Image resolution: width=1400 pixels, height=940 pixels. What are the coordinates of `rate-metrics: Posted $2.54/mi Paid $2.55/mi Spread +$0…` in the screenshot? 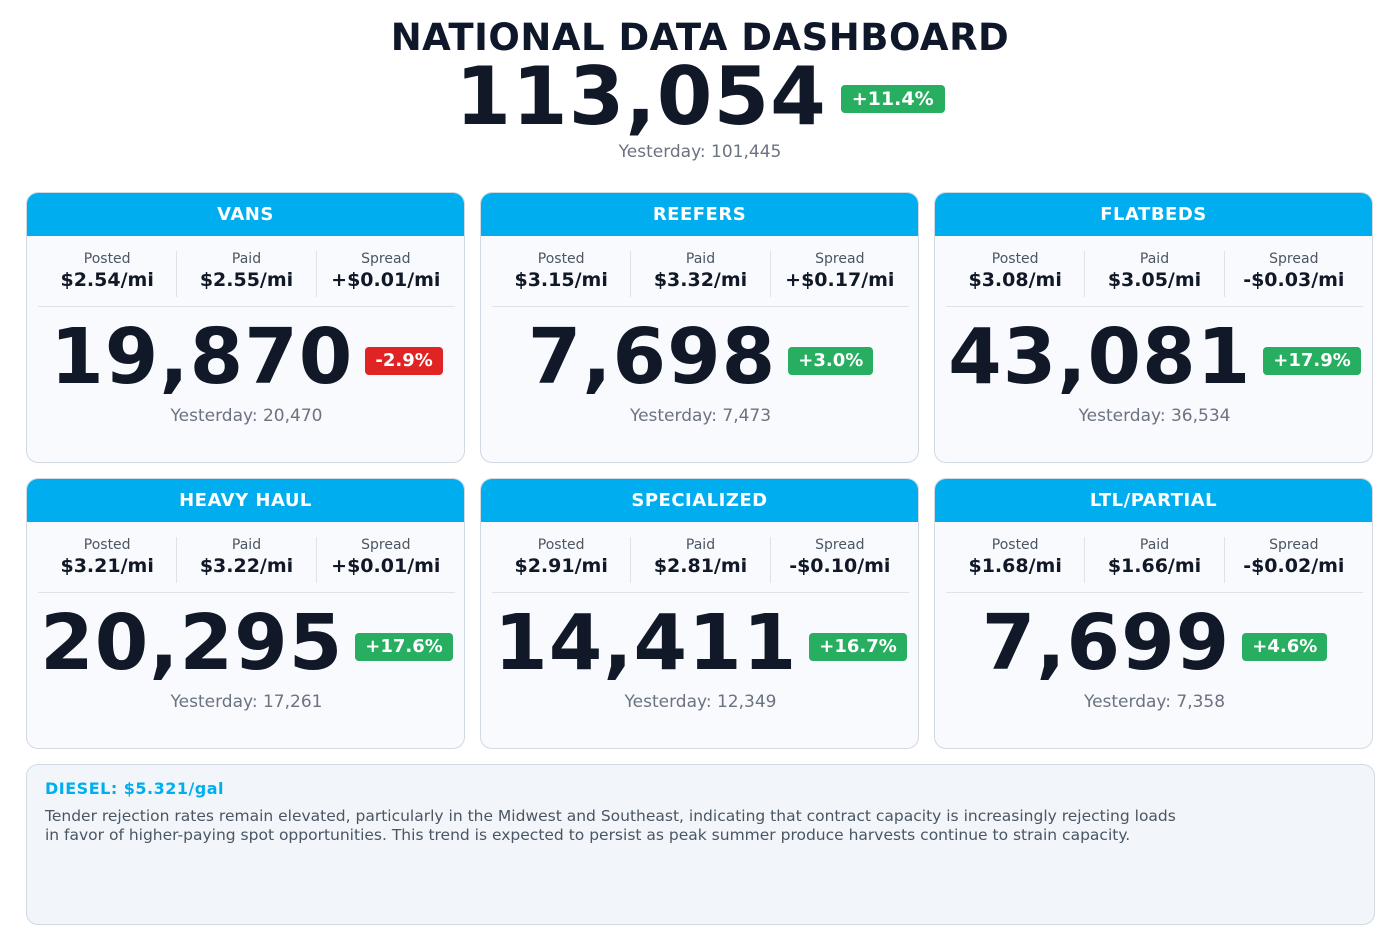 It's located at (246, 279).